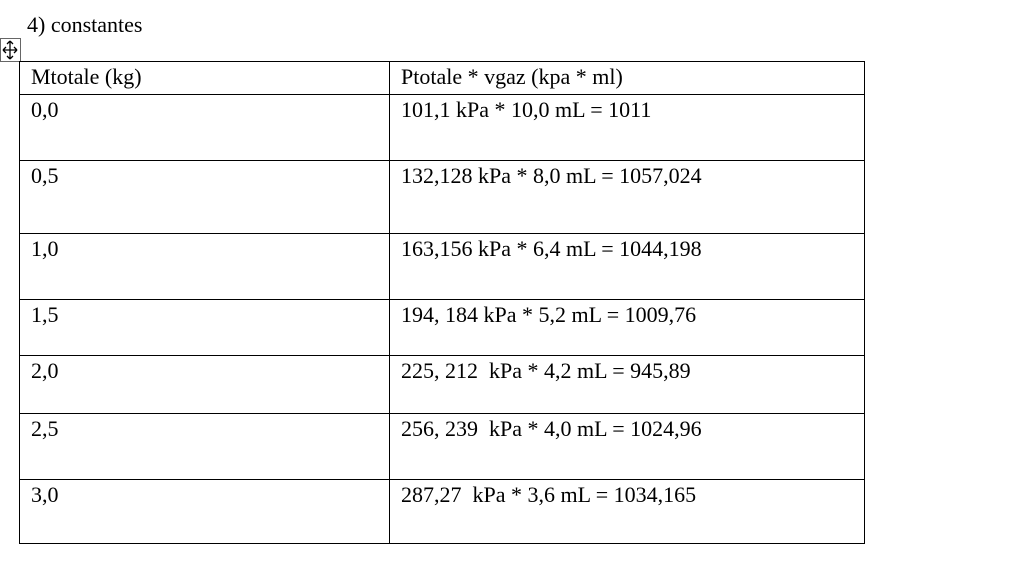  I want to click on table-cell: Mtotale (kg), so click(204, 78).